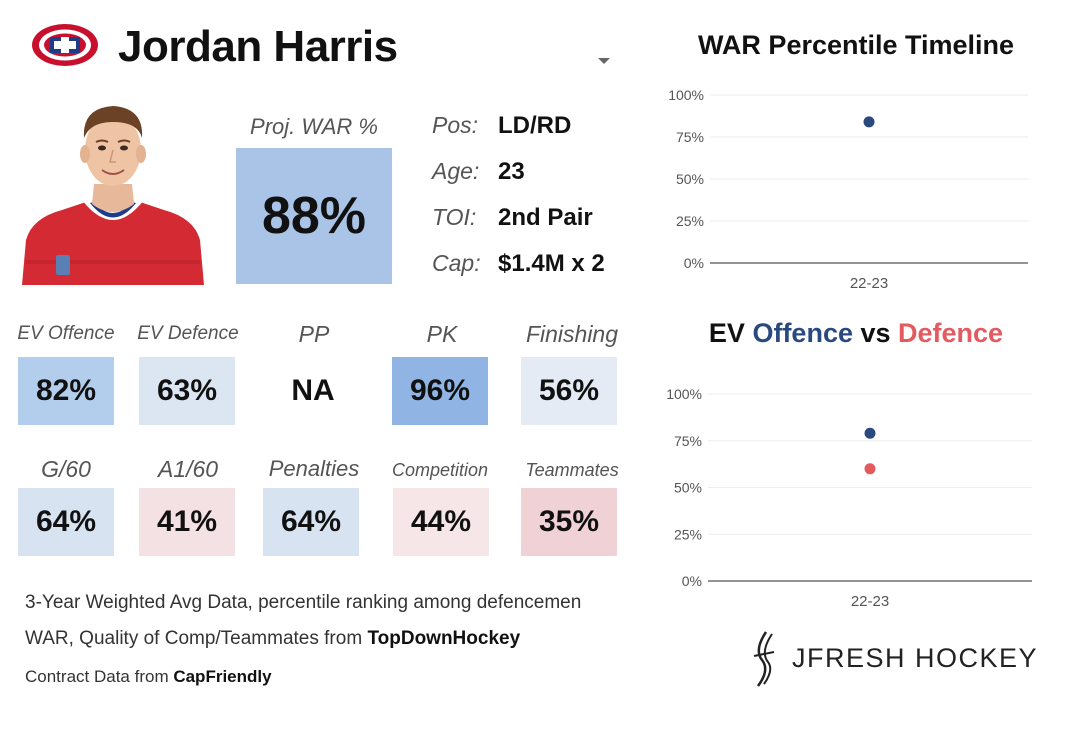  Describe the element at coordinates (442, 334) in the screenshot. I see `stat-label-pk: PK` at that location.